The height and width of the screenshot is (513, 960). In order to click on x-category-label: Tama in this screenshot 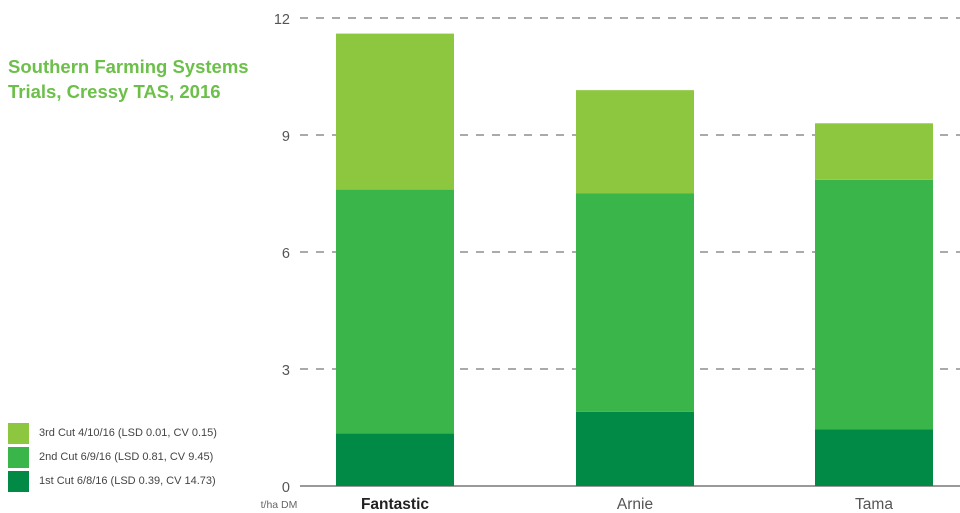, I will do `click(874, 504)`.